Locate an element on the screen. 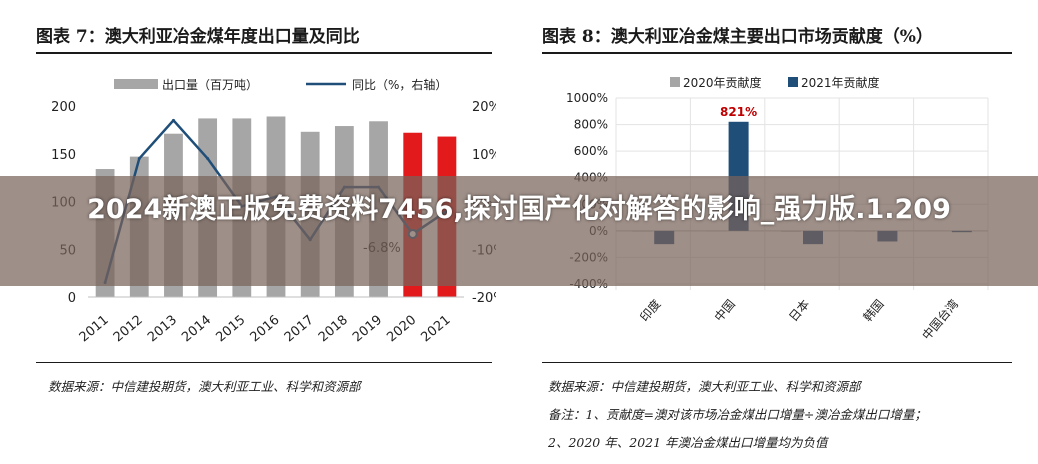 The height and width of the screenshot is (464, 1038). annotation-china-label: 821% is located at coordinates (738, 112).